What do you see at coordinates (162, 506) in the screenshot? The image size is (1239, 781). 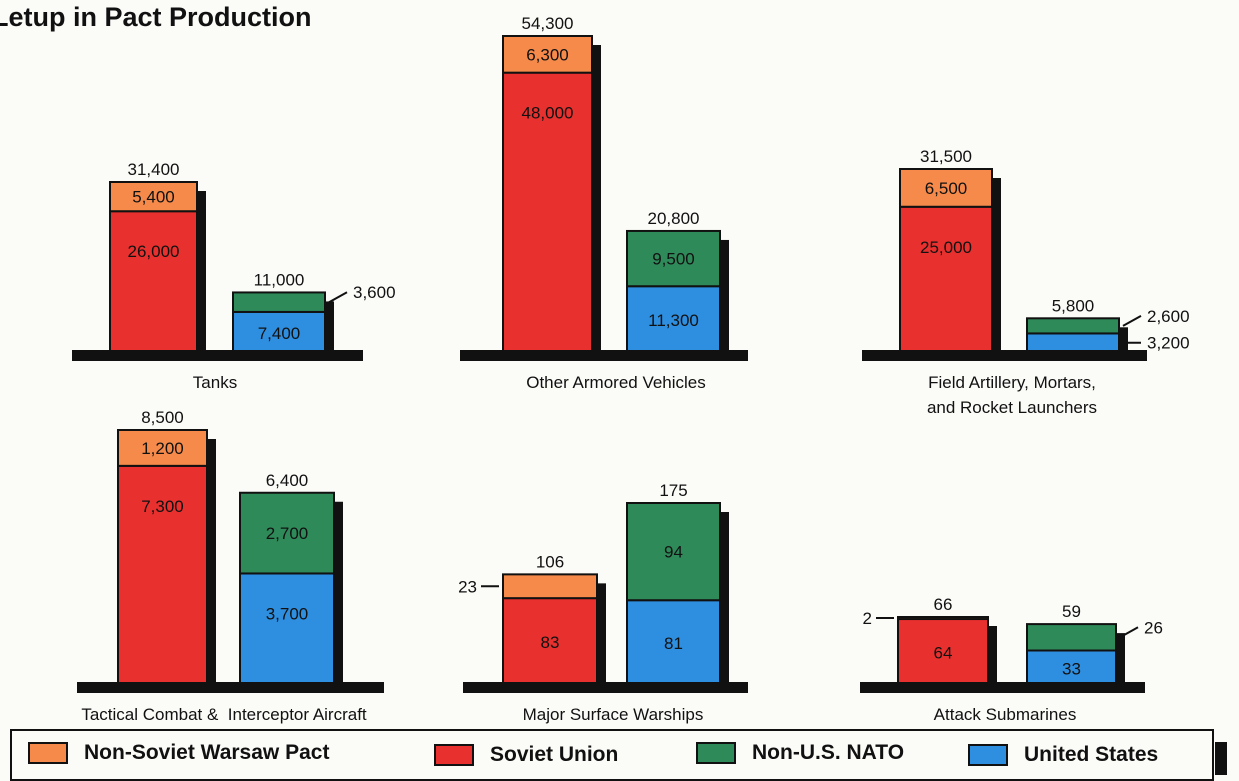 I see `tactical-combat-interceptor-aircraft-segment-label: 7,300` at bounding box center [162, 506].